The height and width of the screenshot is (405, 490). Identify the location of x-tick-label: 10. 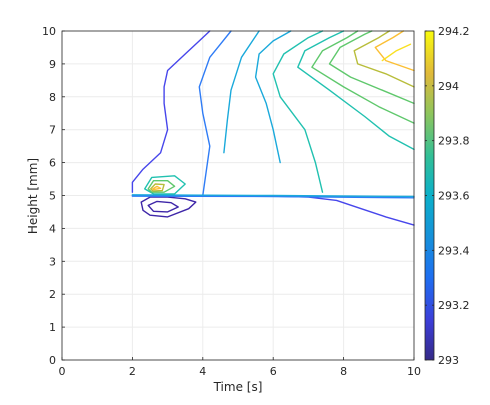
(414, 371).